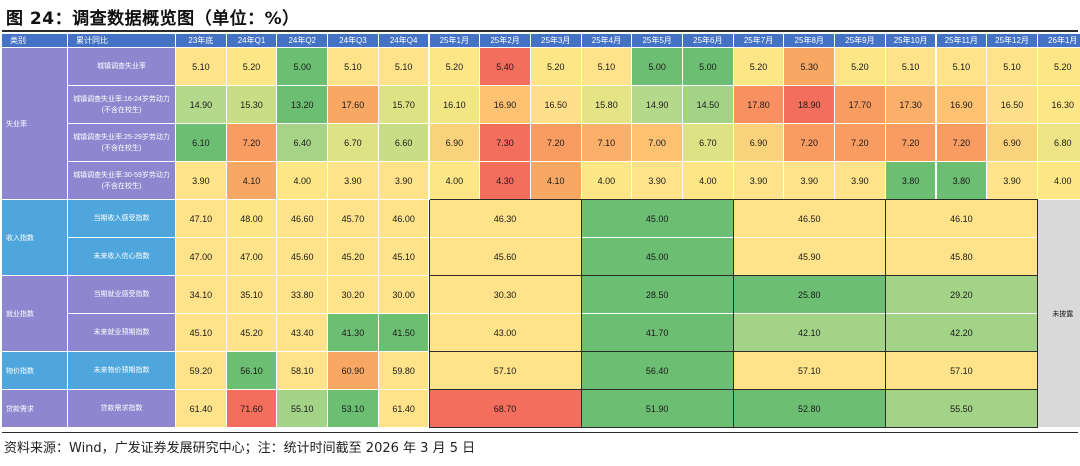 The image size is (1080, 466). I want to click on quarter-cell: 45.60, so click(505, 257).